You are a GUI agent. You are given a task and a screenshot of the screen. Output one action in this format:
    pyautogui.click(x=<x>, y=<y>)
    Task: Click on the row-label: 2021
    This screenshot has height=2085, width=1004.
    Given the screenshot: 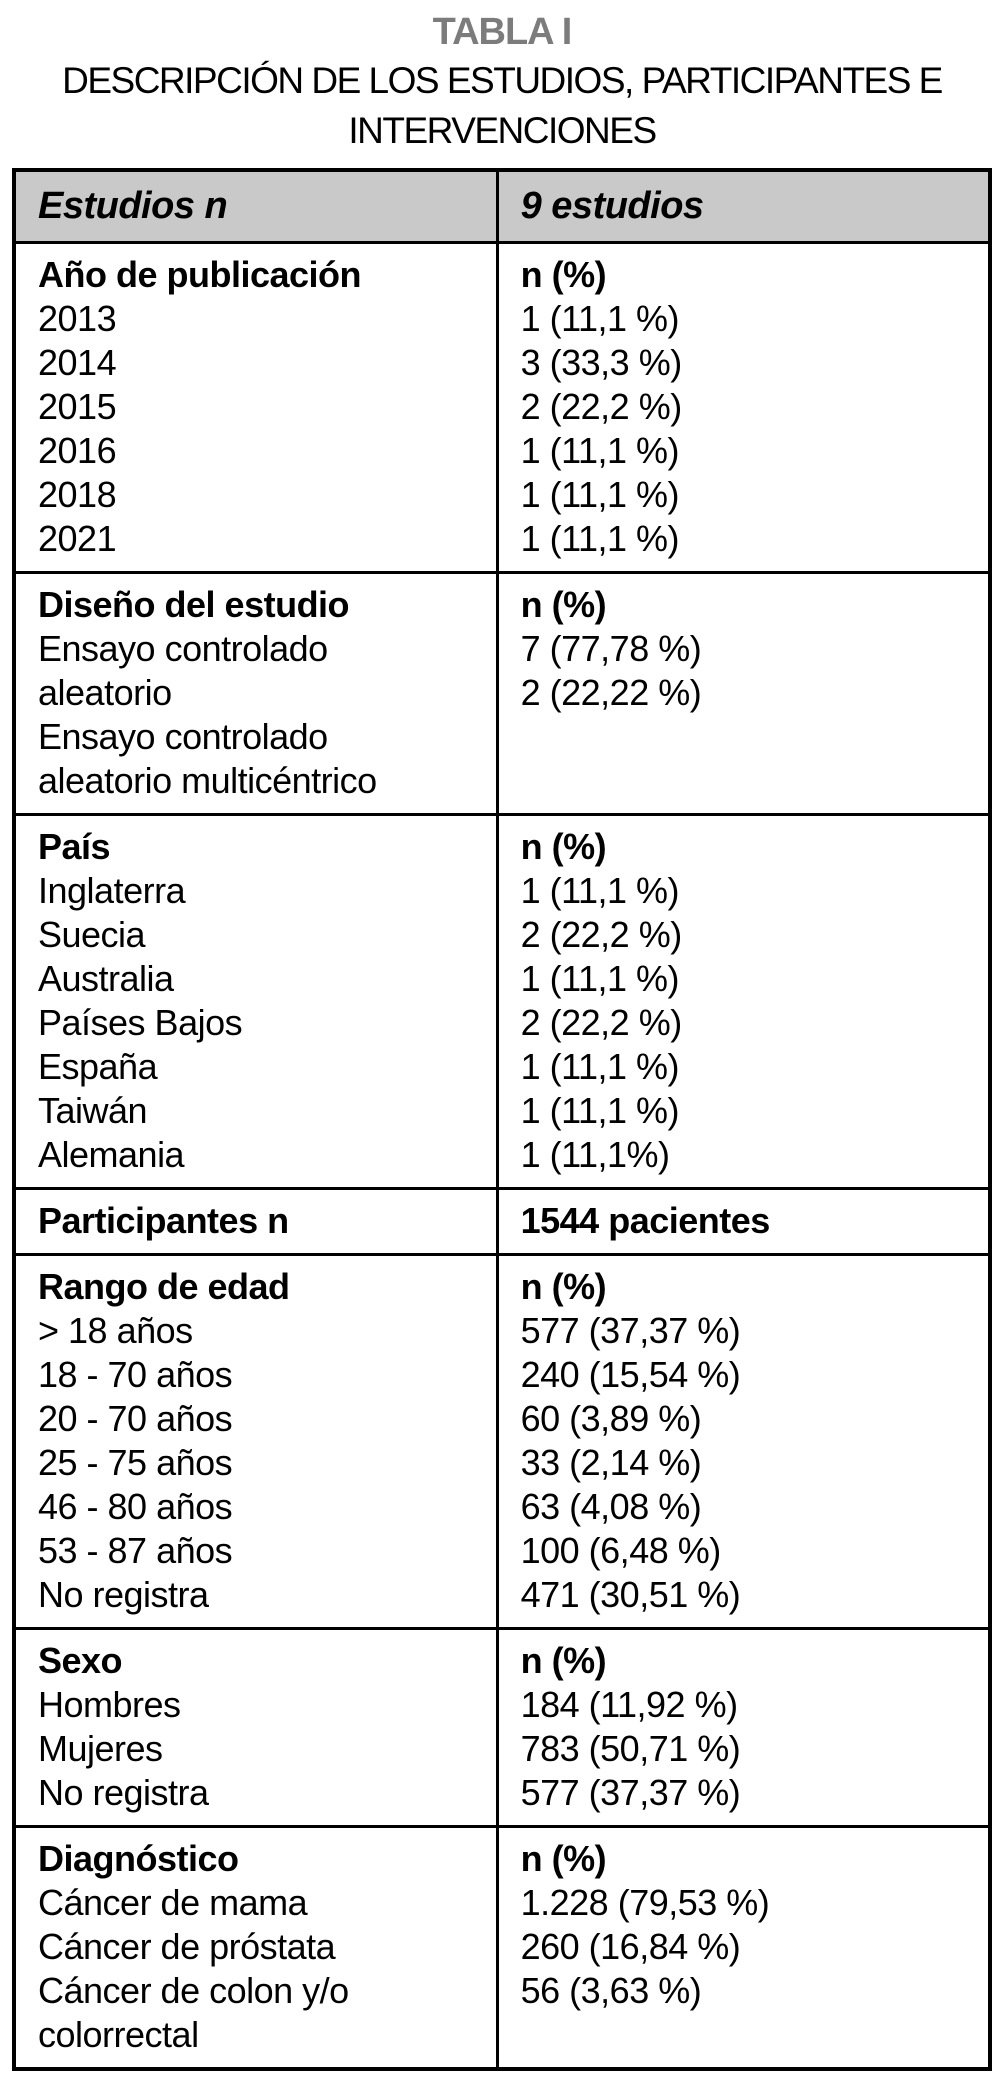 What is the action you would take?
    pyautogui.click(x=77, y=538)
    